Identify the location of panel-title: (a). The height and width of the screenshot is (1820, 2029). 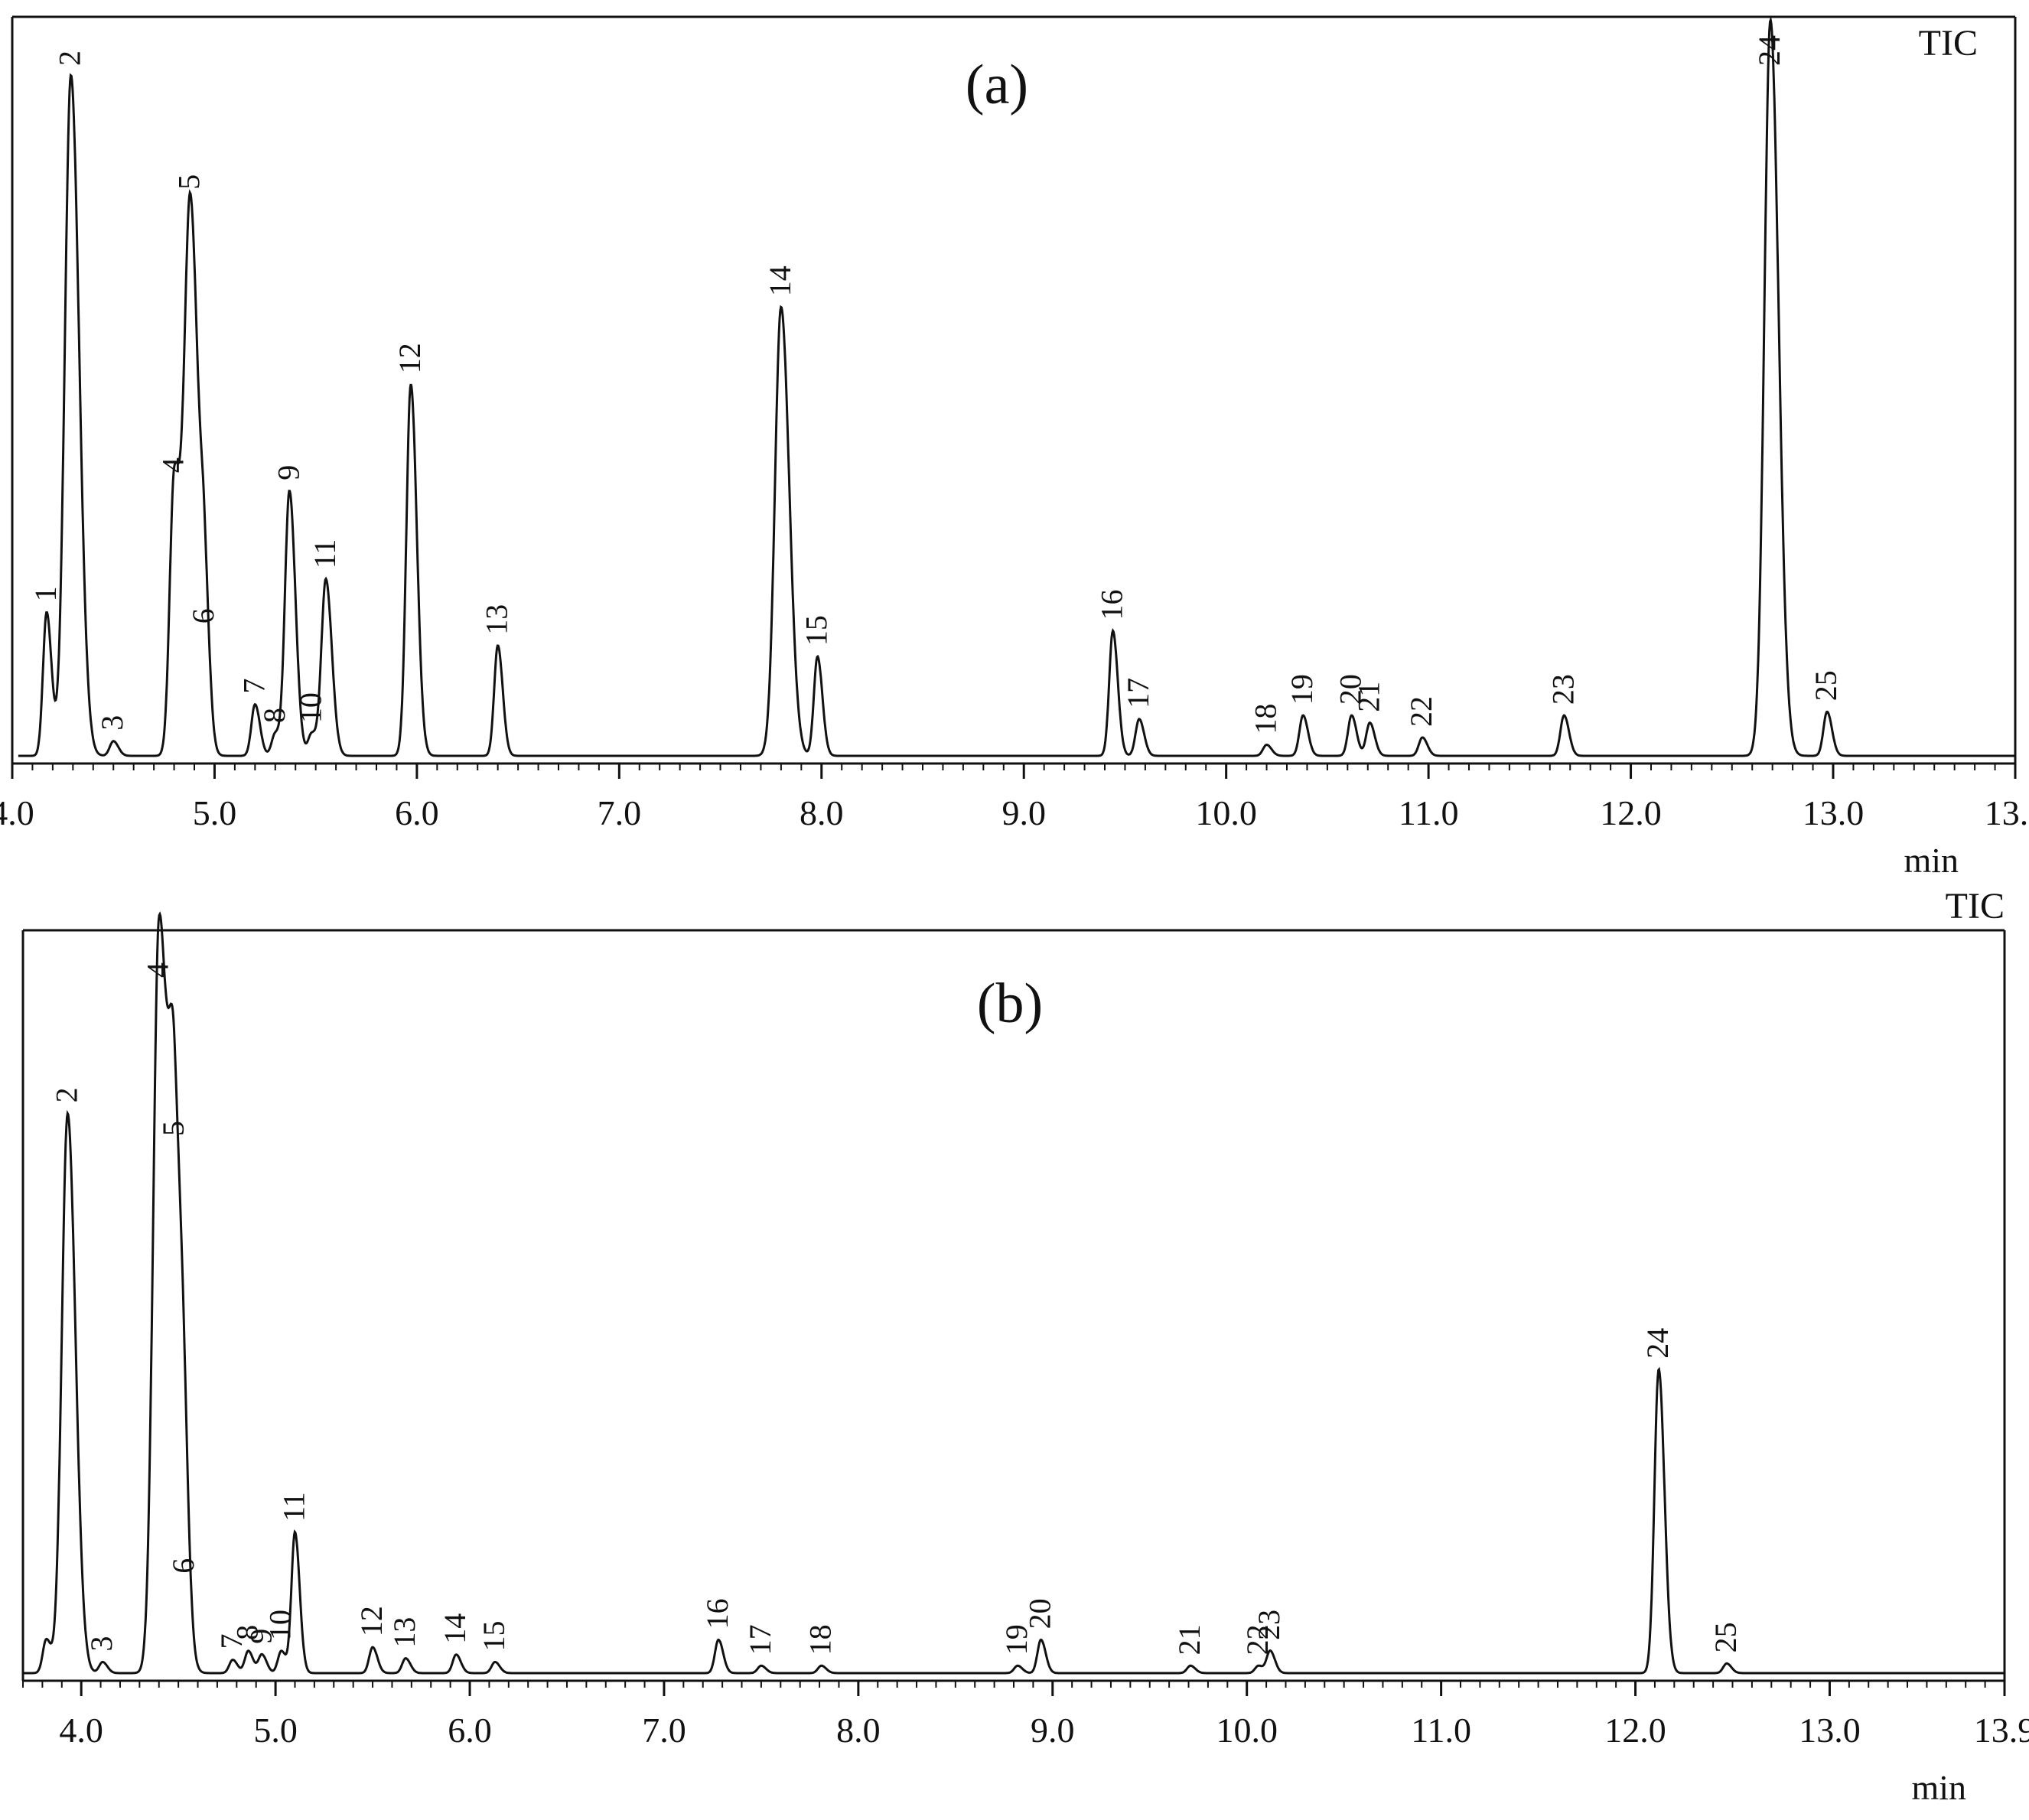
(997, 85).